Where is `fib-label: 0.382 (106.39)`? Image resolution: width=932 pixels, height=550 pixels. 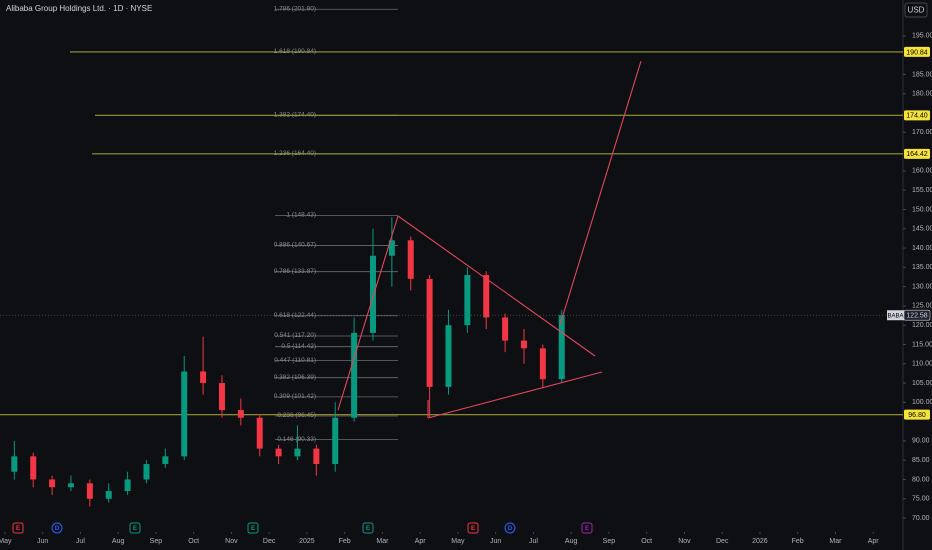
fib-label: 0.382 (106.39) is located at coordinates (295, 377).